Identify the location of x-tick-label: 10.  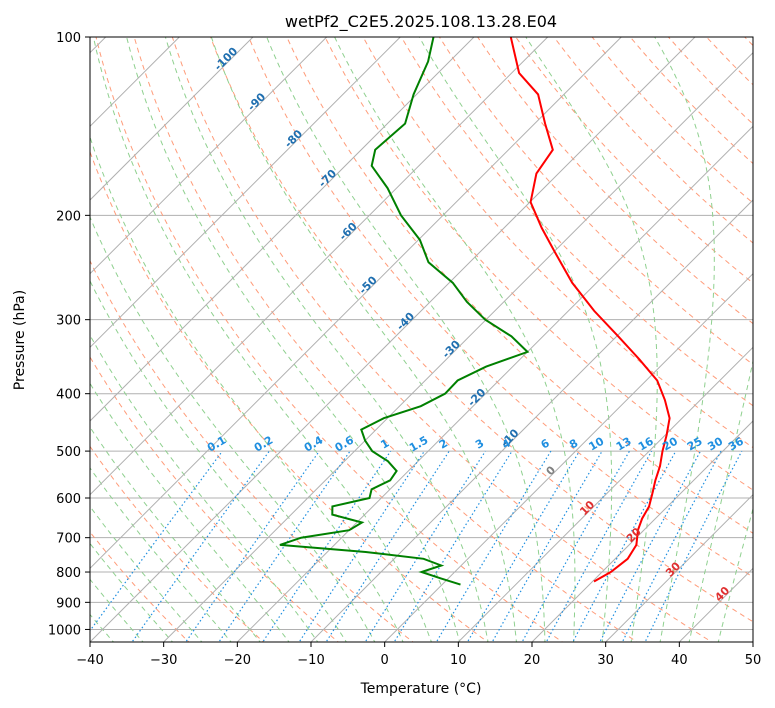
(458, 660).